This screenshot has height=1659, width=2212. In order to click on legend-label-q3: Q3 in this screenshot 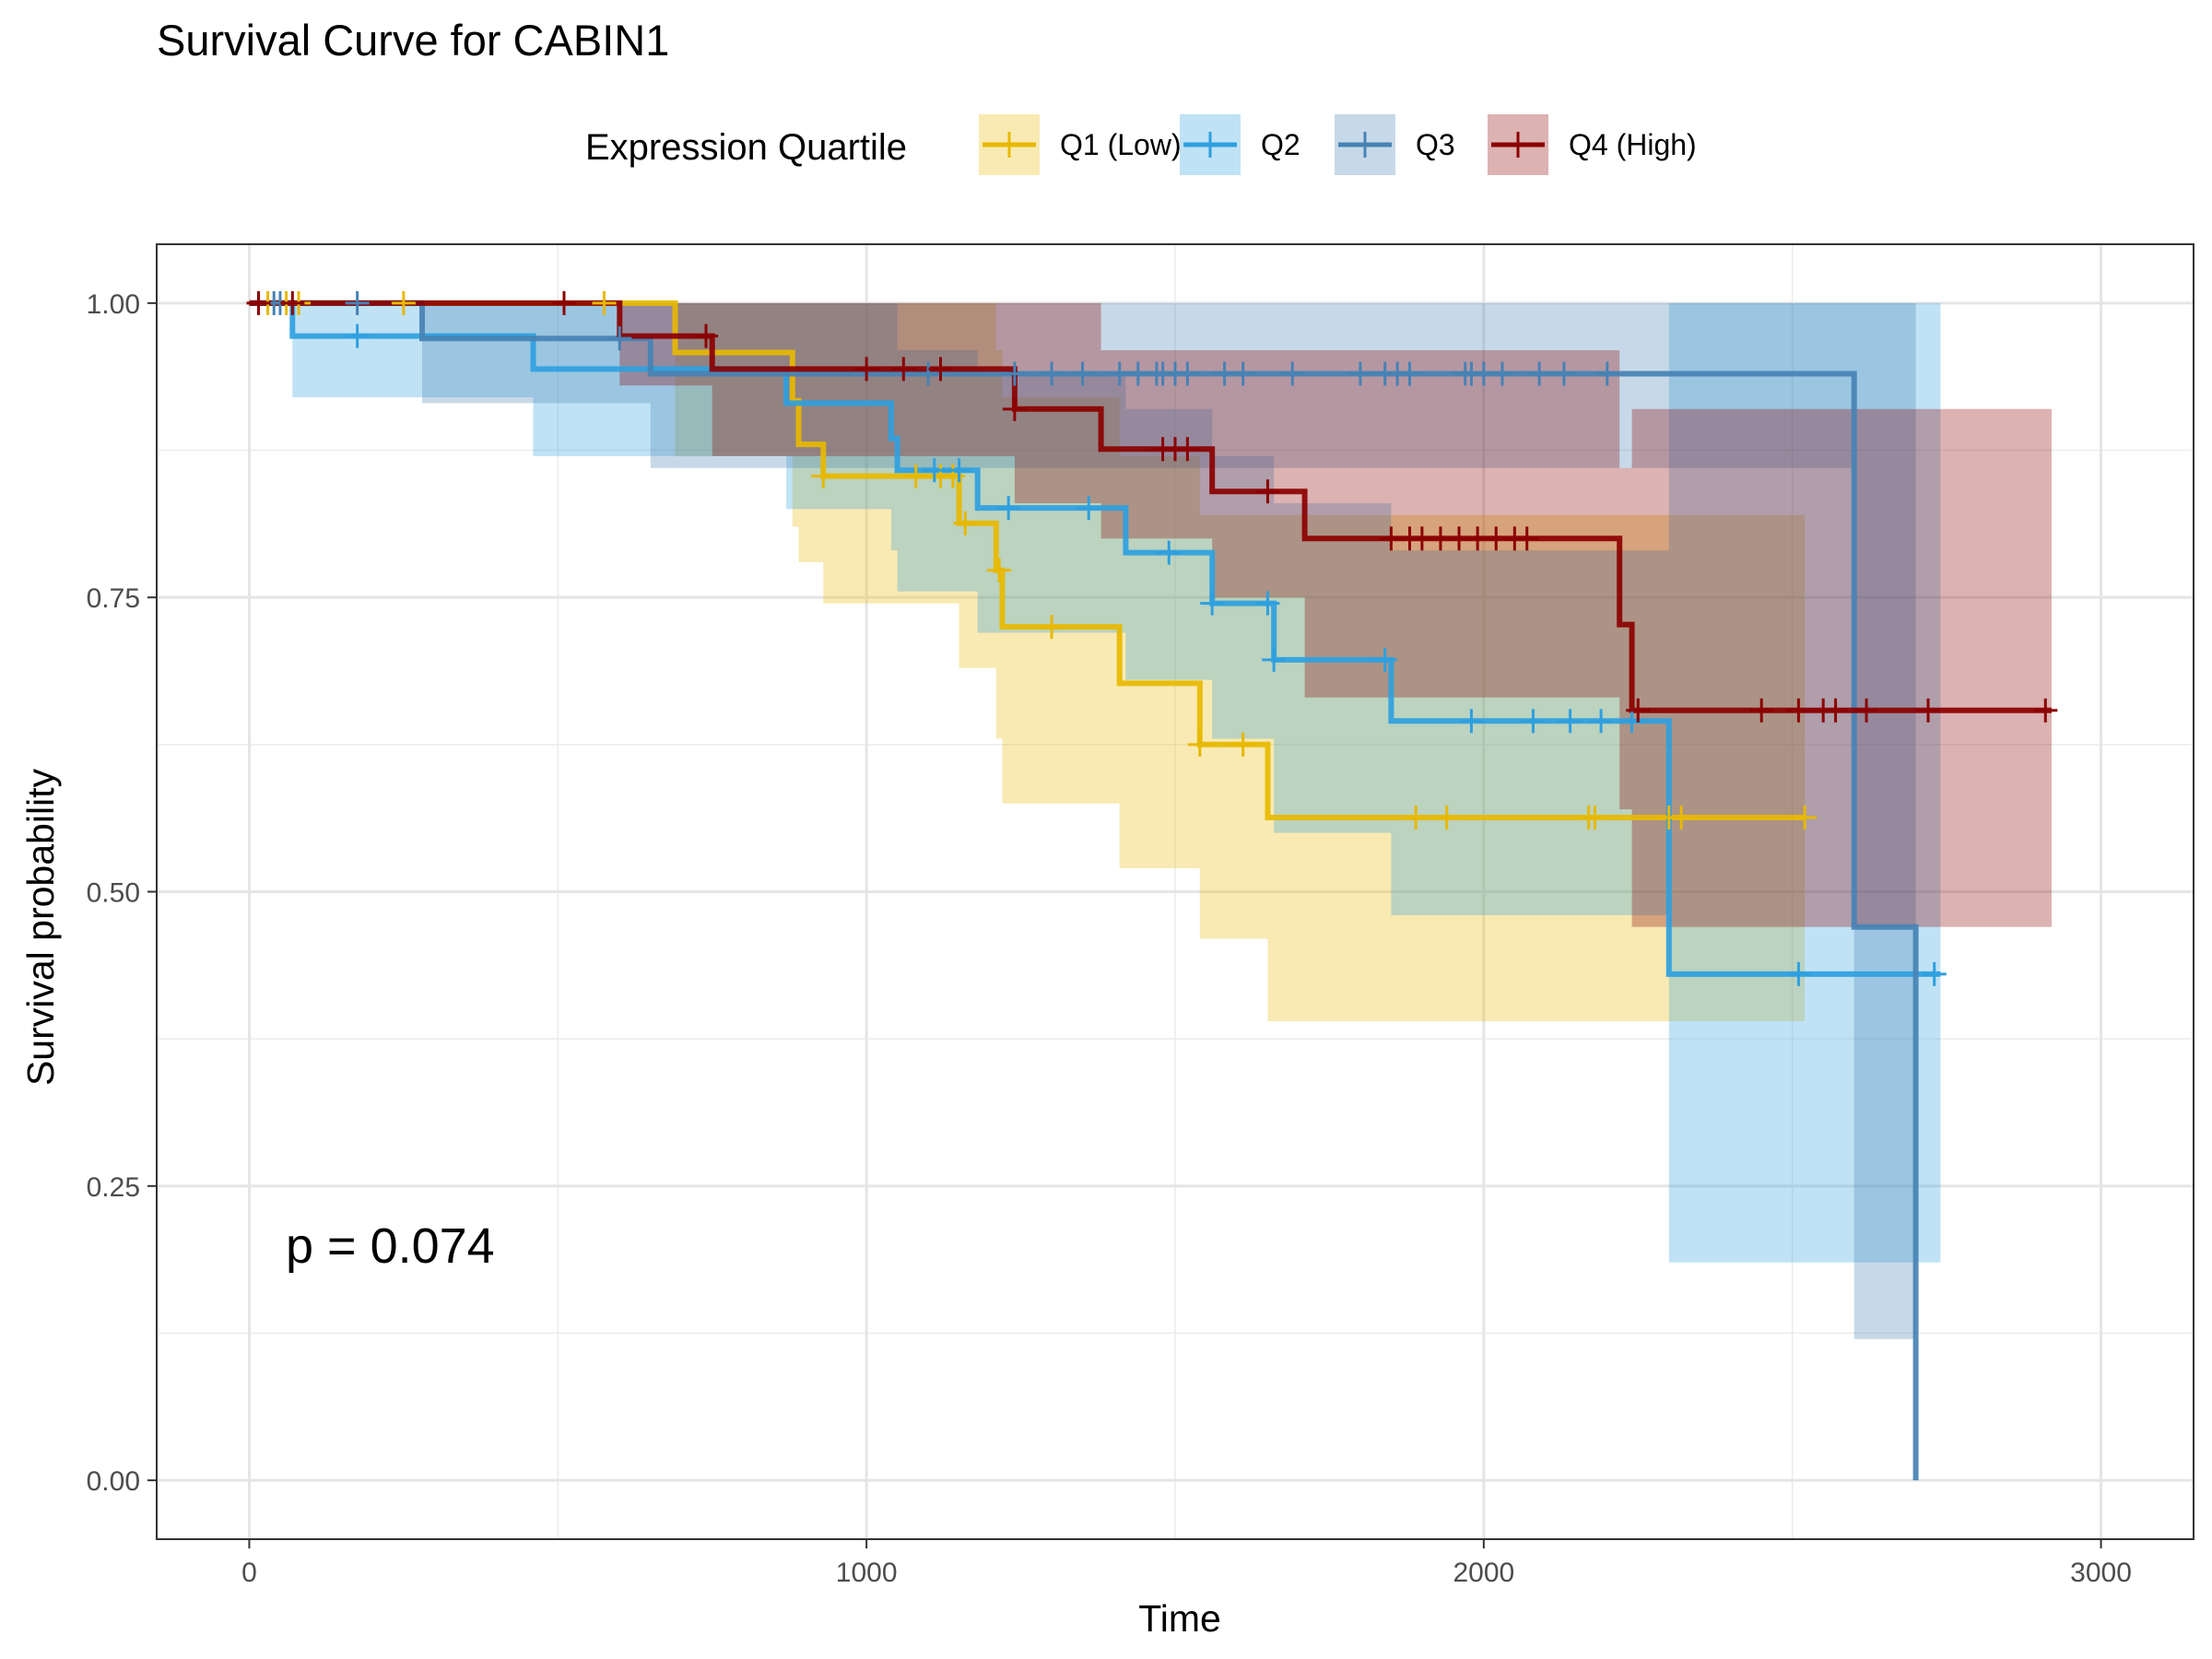, I will do `click(1435, 144)`.